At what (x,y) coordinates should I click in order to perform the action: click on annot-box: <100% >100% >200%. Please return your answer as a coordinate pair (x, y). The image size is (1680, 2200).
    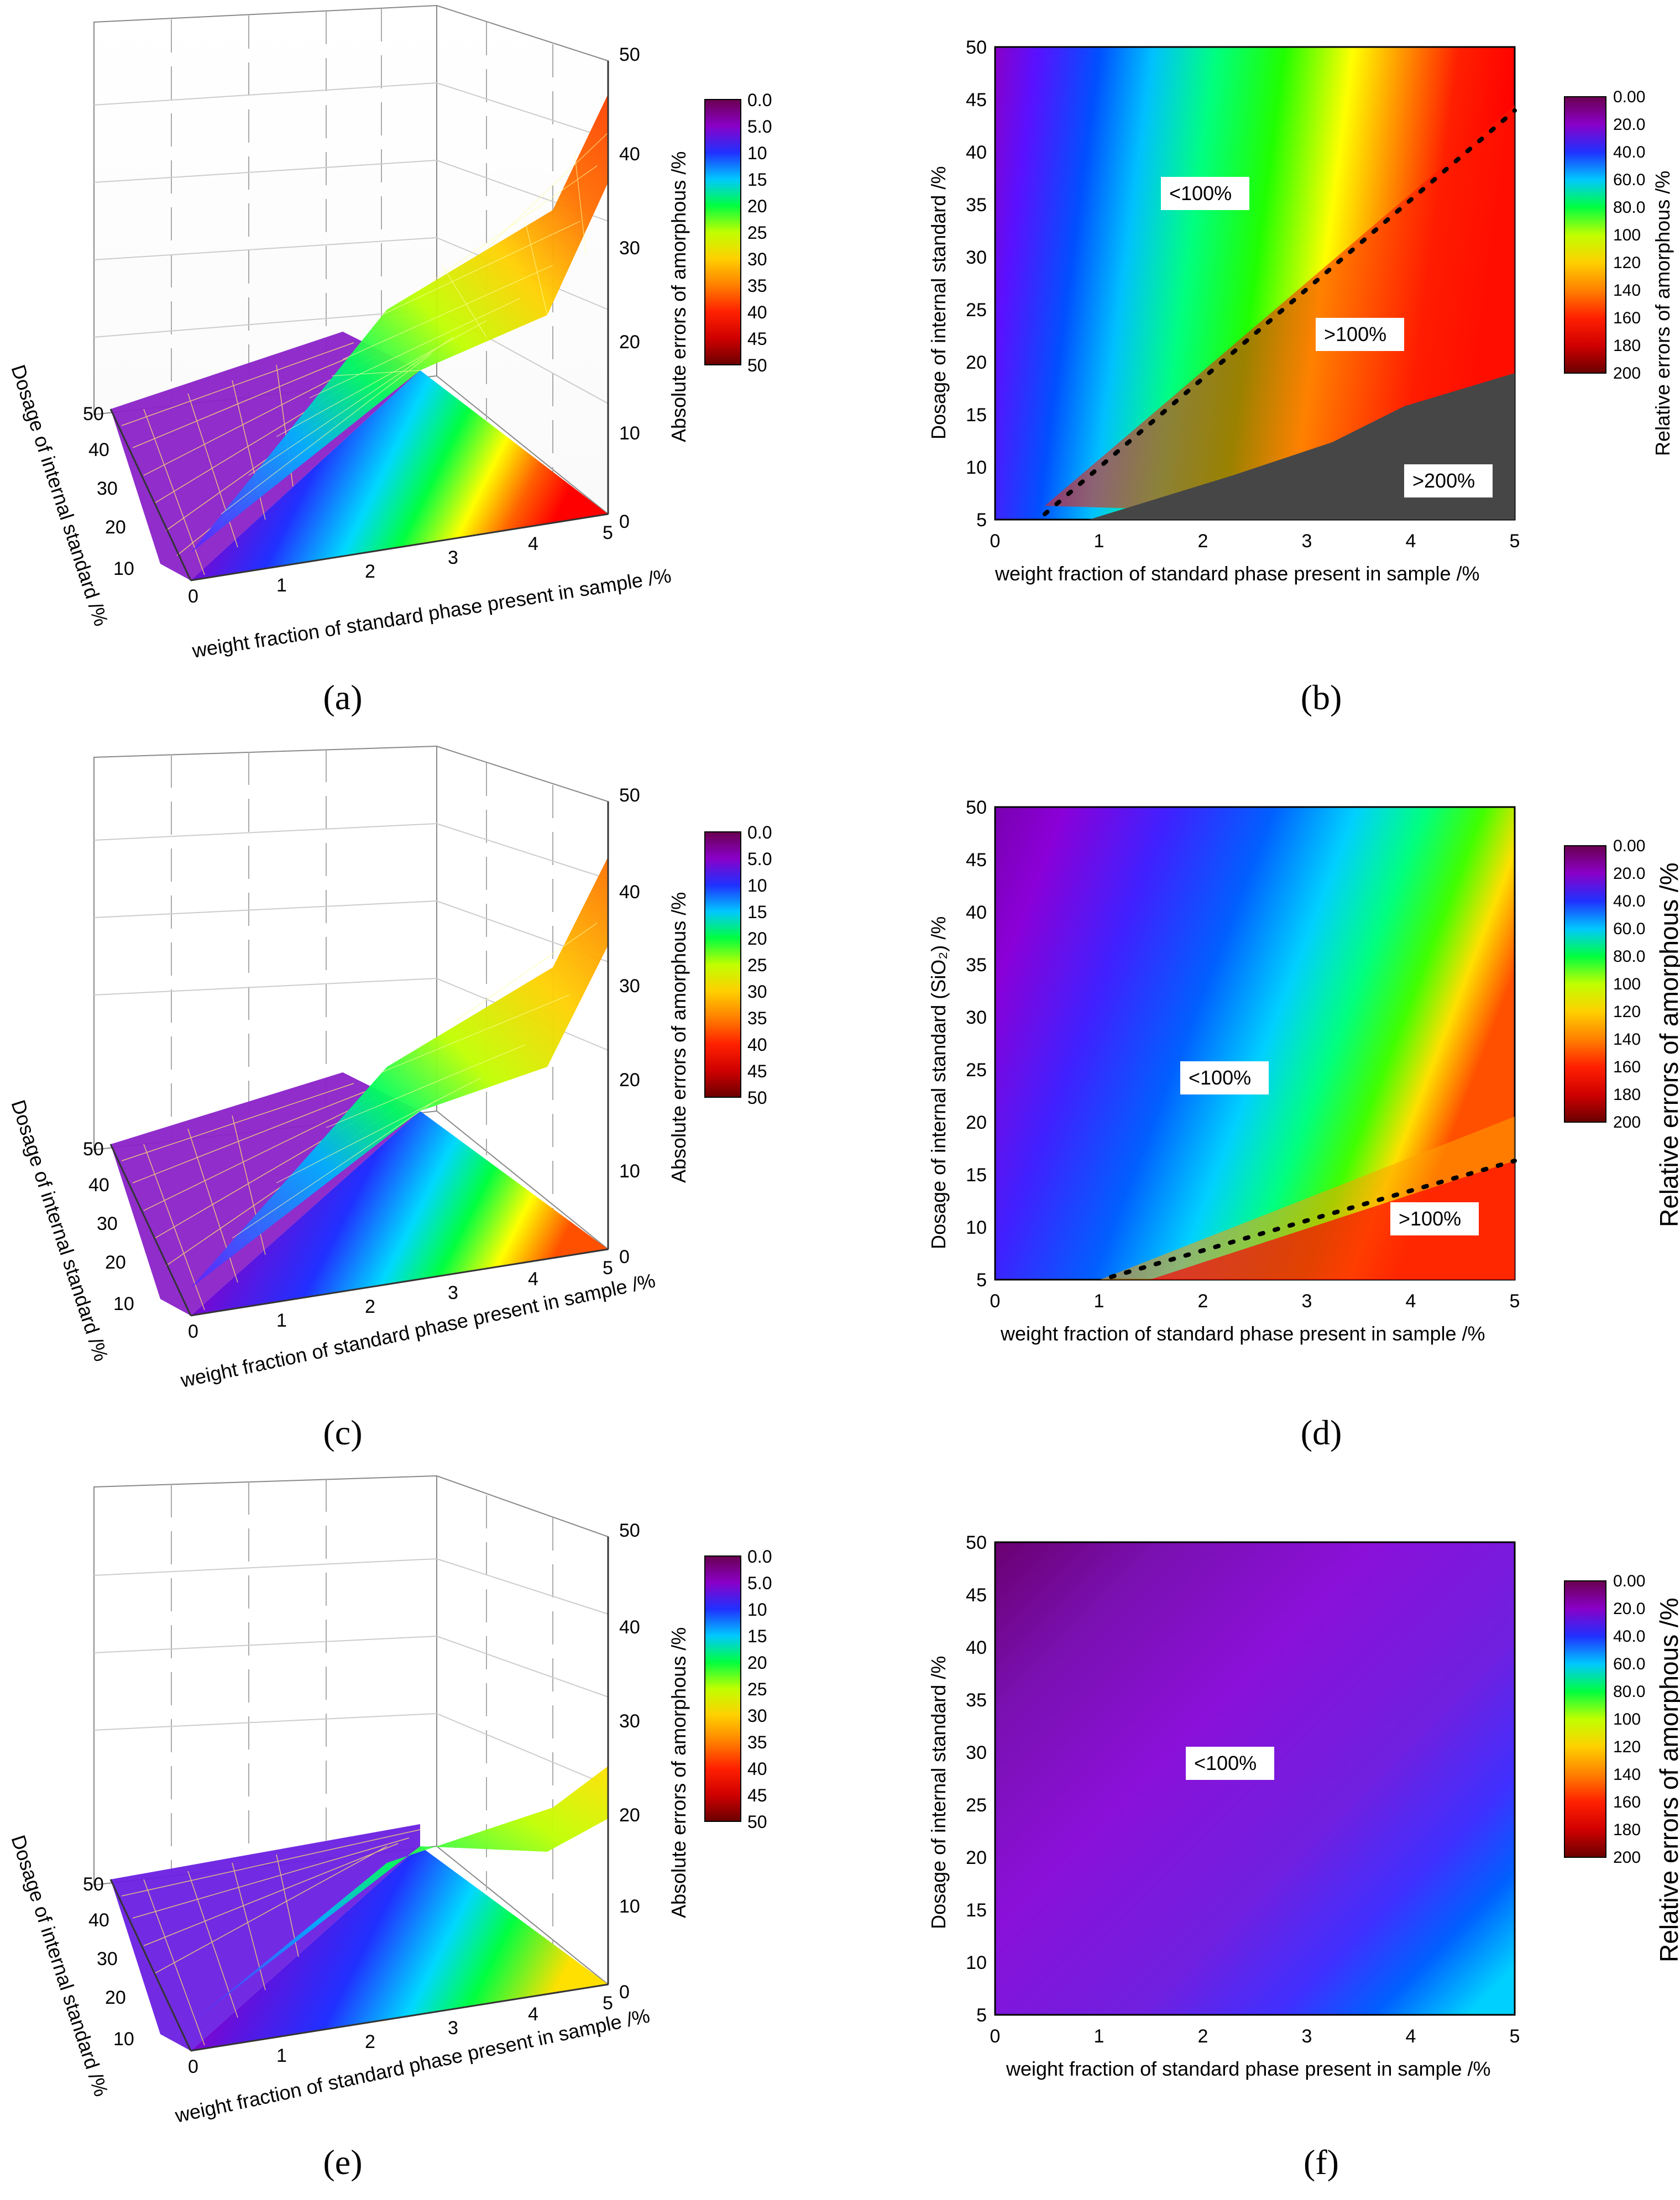
    Looking at the image, I should click on (1327, 337).